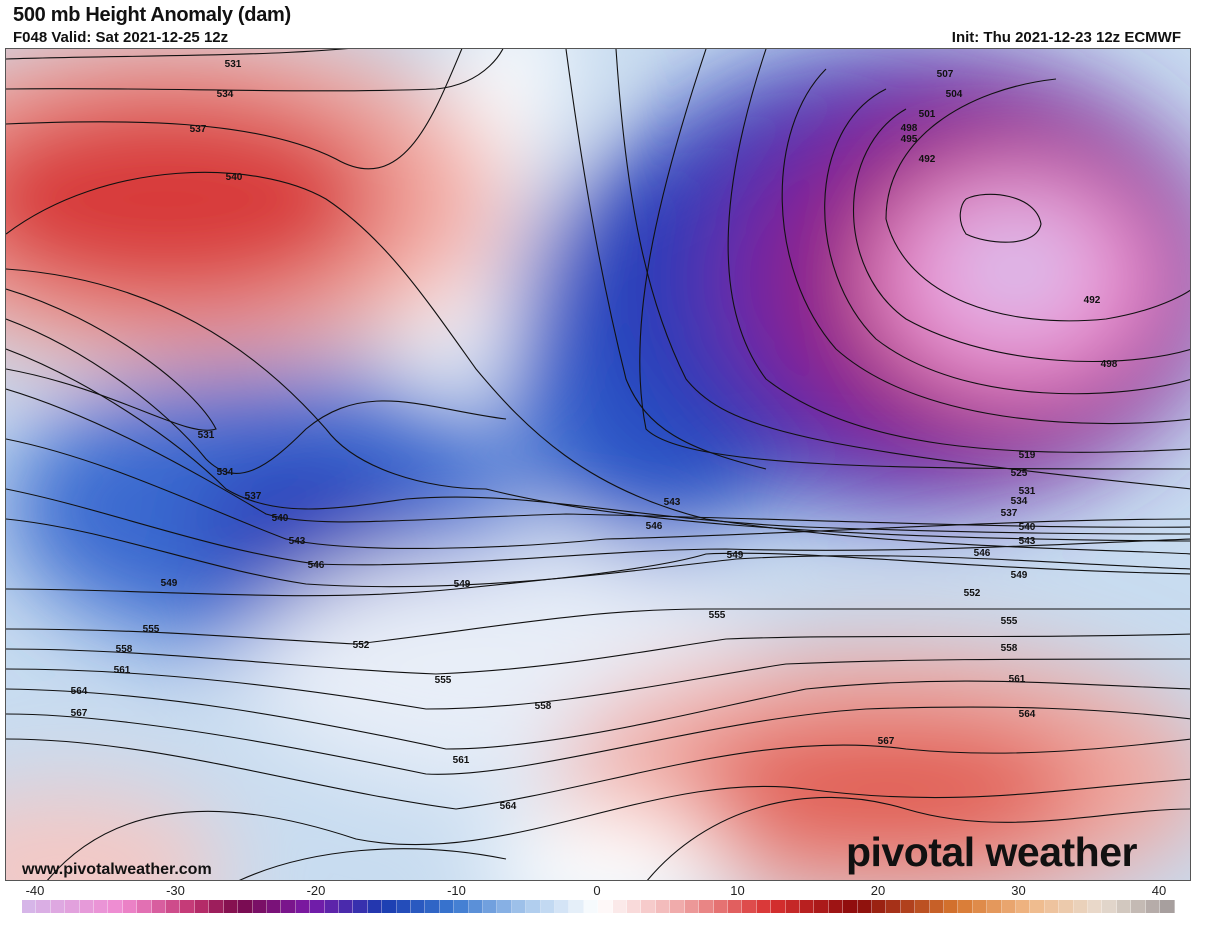 This screenshot has height=934, width=1205. What do you see at coordinates (1009, 648) in the screenshot?
I see `contour-label: 558` at bounding box center [1009, 648].